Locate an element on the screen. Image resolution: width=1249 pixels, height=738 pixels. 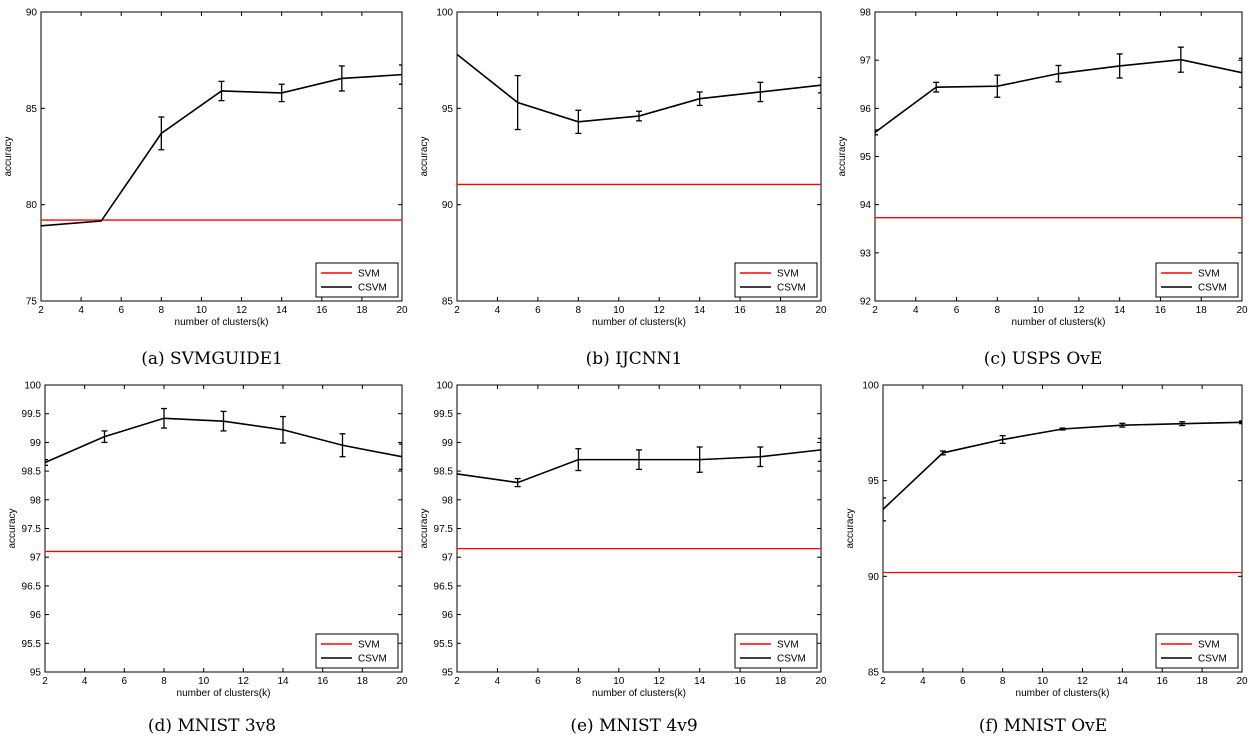
y-tick-label: 96.5 is located at coordinates (444, 586).